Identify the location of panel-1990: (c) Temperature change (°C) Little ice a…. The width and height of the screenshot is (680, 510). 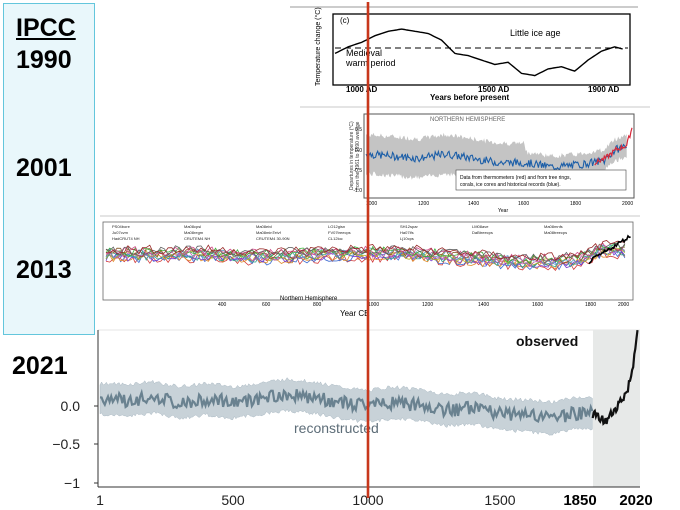
(472, 54).